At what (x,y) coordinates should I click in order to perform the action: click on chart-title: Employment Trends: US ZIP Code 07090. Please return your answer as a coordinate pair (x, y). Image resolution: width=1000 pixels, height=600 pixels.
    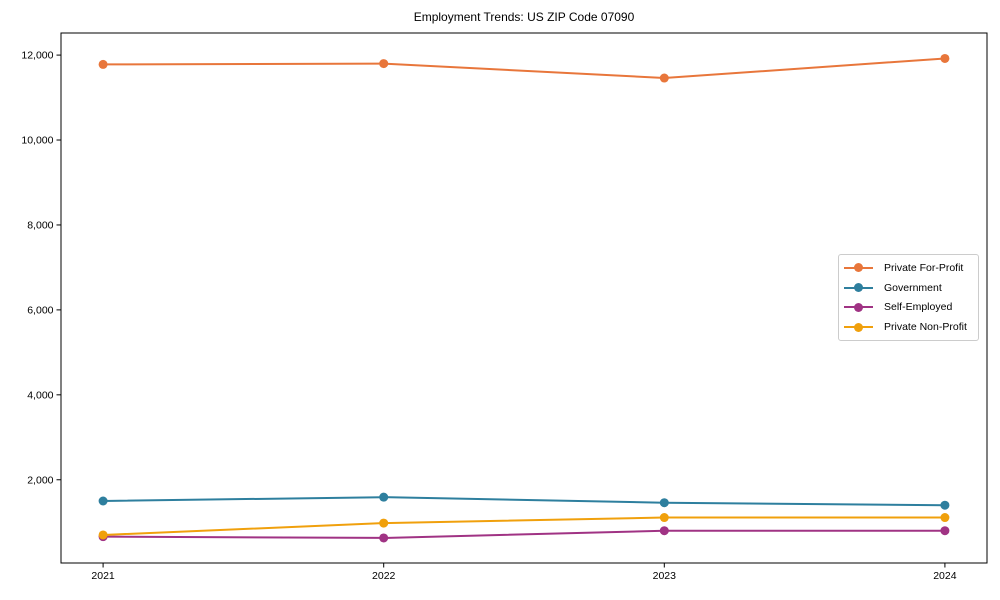
    Looking at the image, I should click on (524, 17).